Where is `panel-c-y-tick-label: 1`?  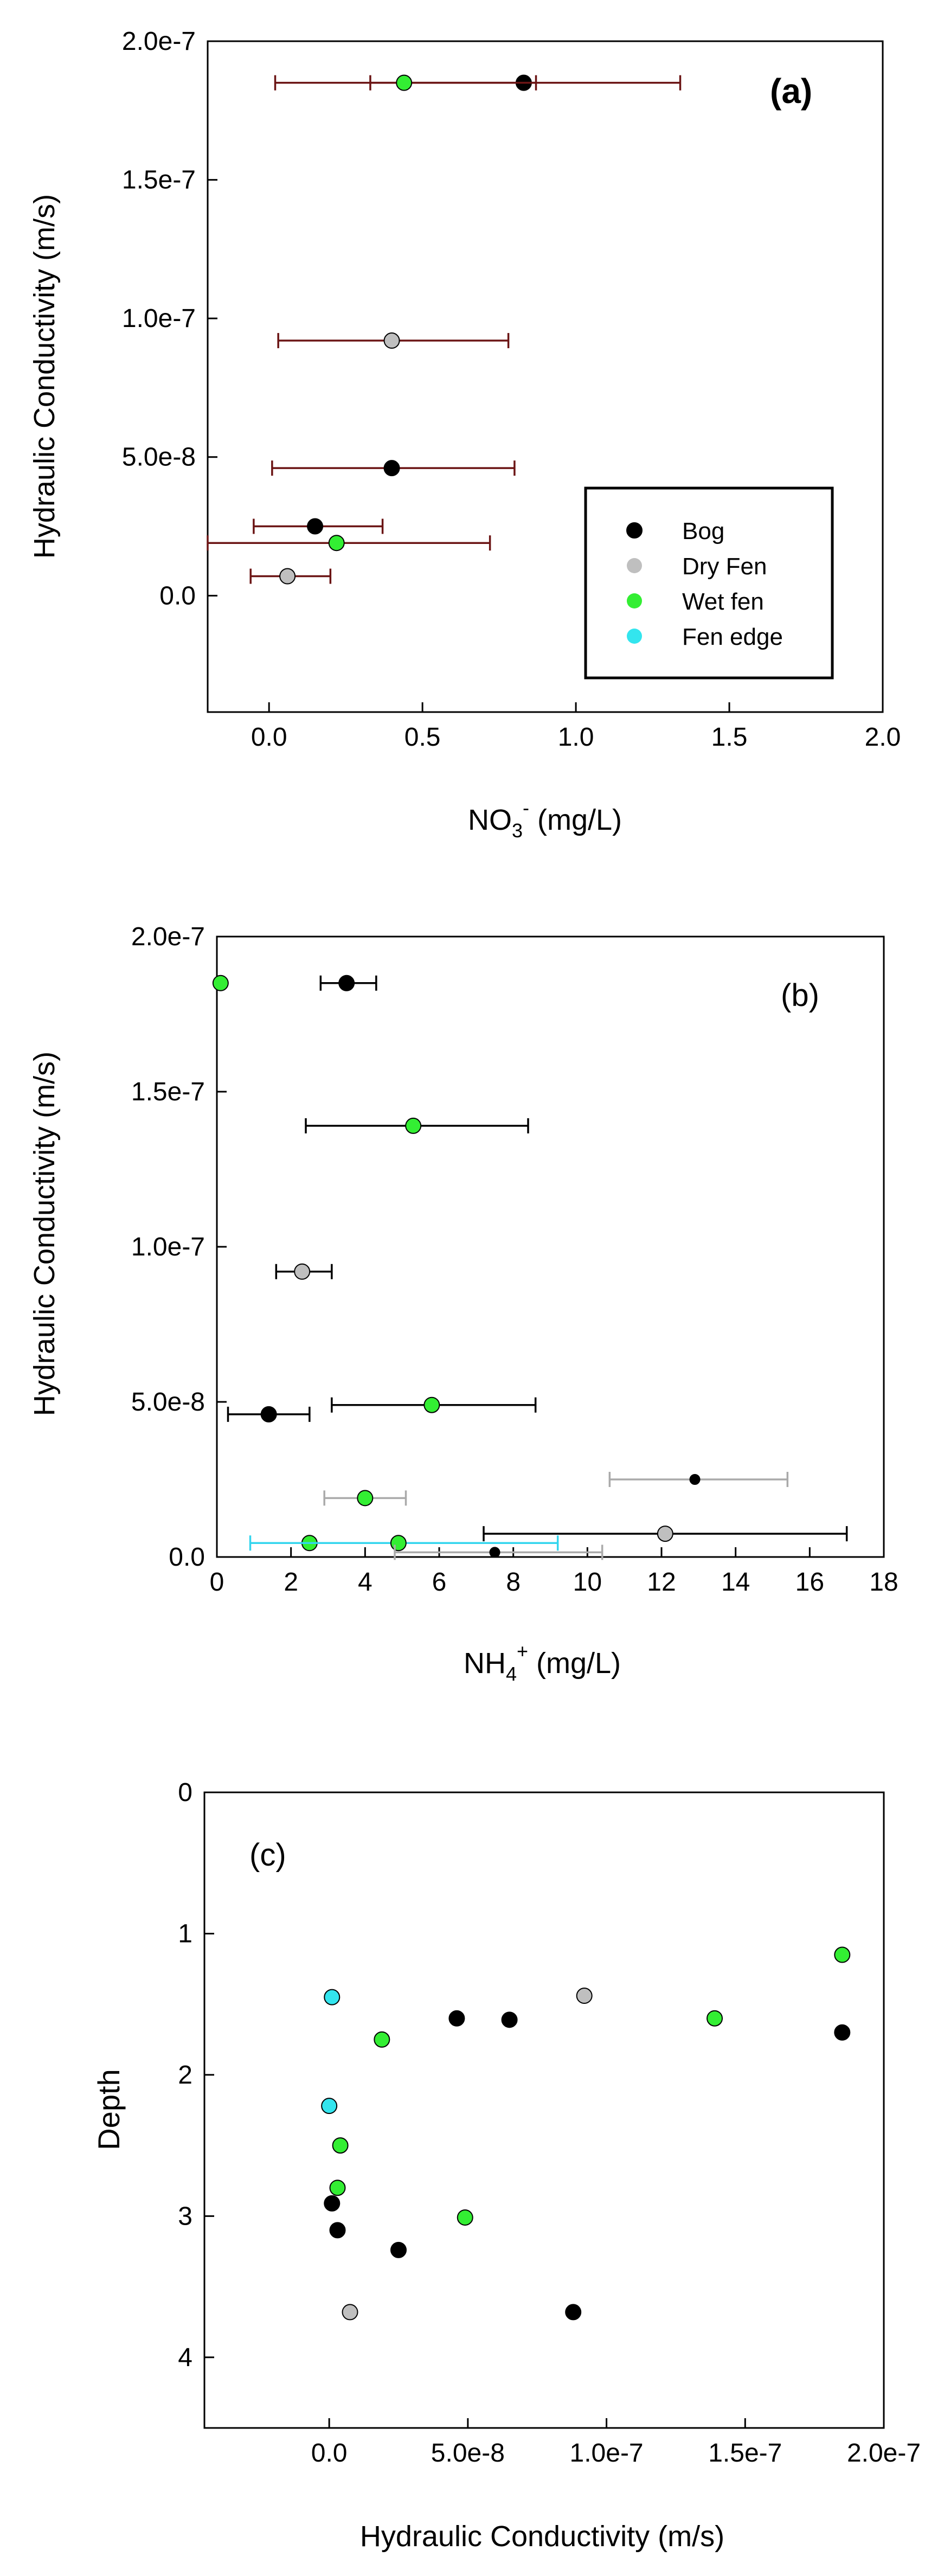 panel-c-y-tick-label: 1 is located at coordinates (185, 1933).